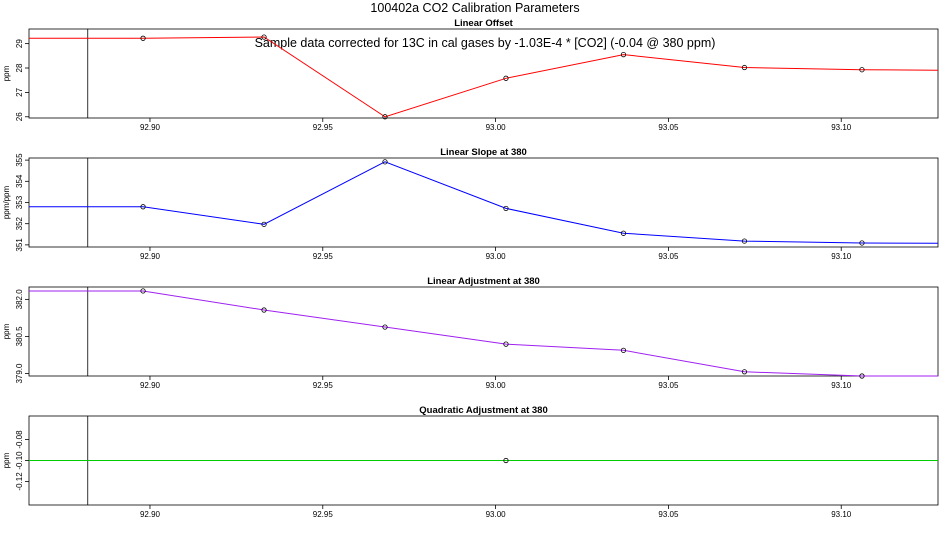  Describe the element at coordinates (19, 116) in the screenshot. I see `y-tick-label: 26` at that location.